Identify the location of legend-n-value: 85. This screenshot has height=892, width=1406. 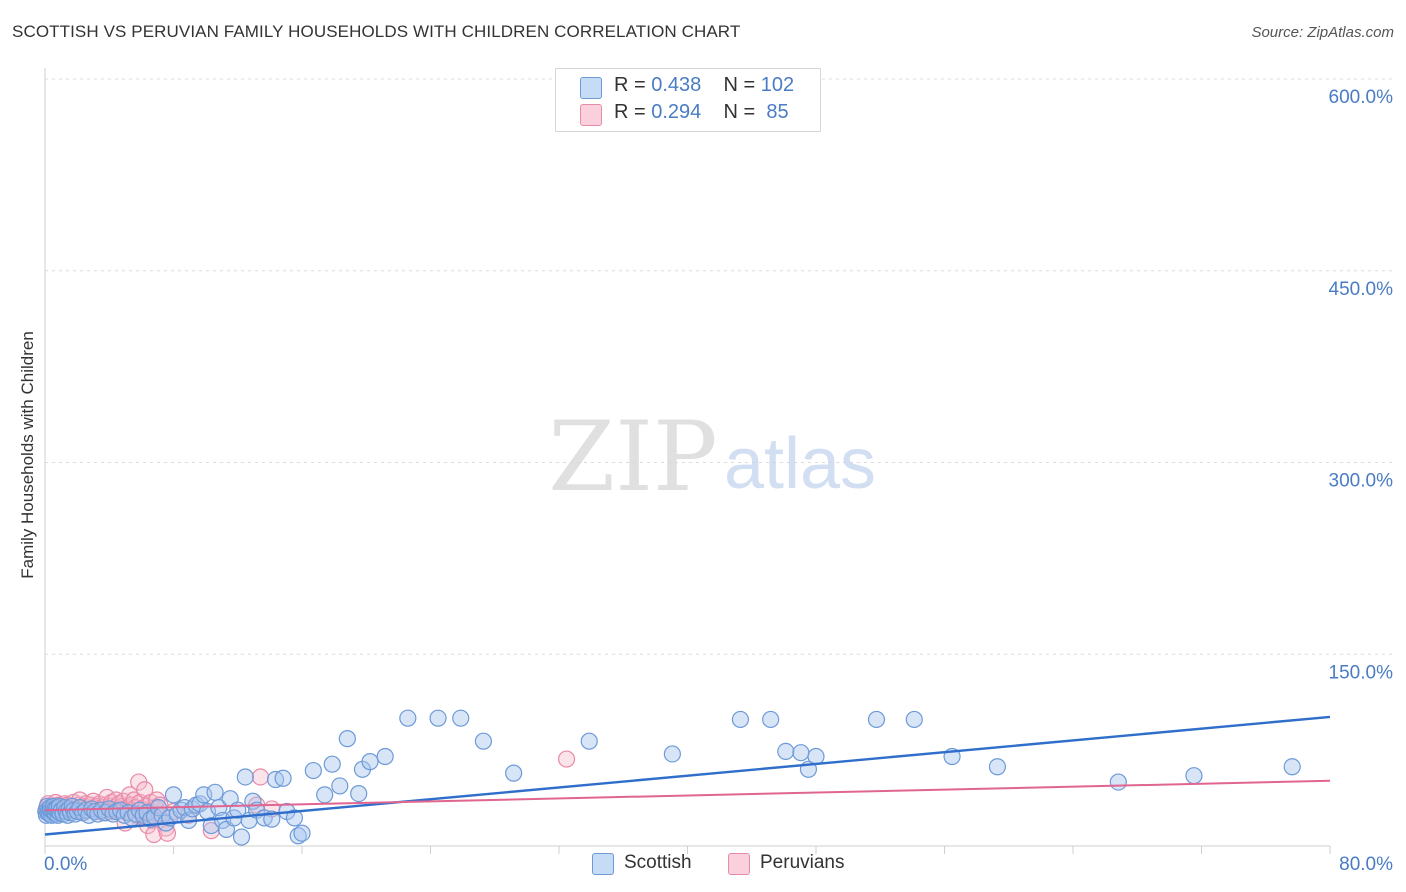
(774, 112).